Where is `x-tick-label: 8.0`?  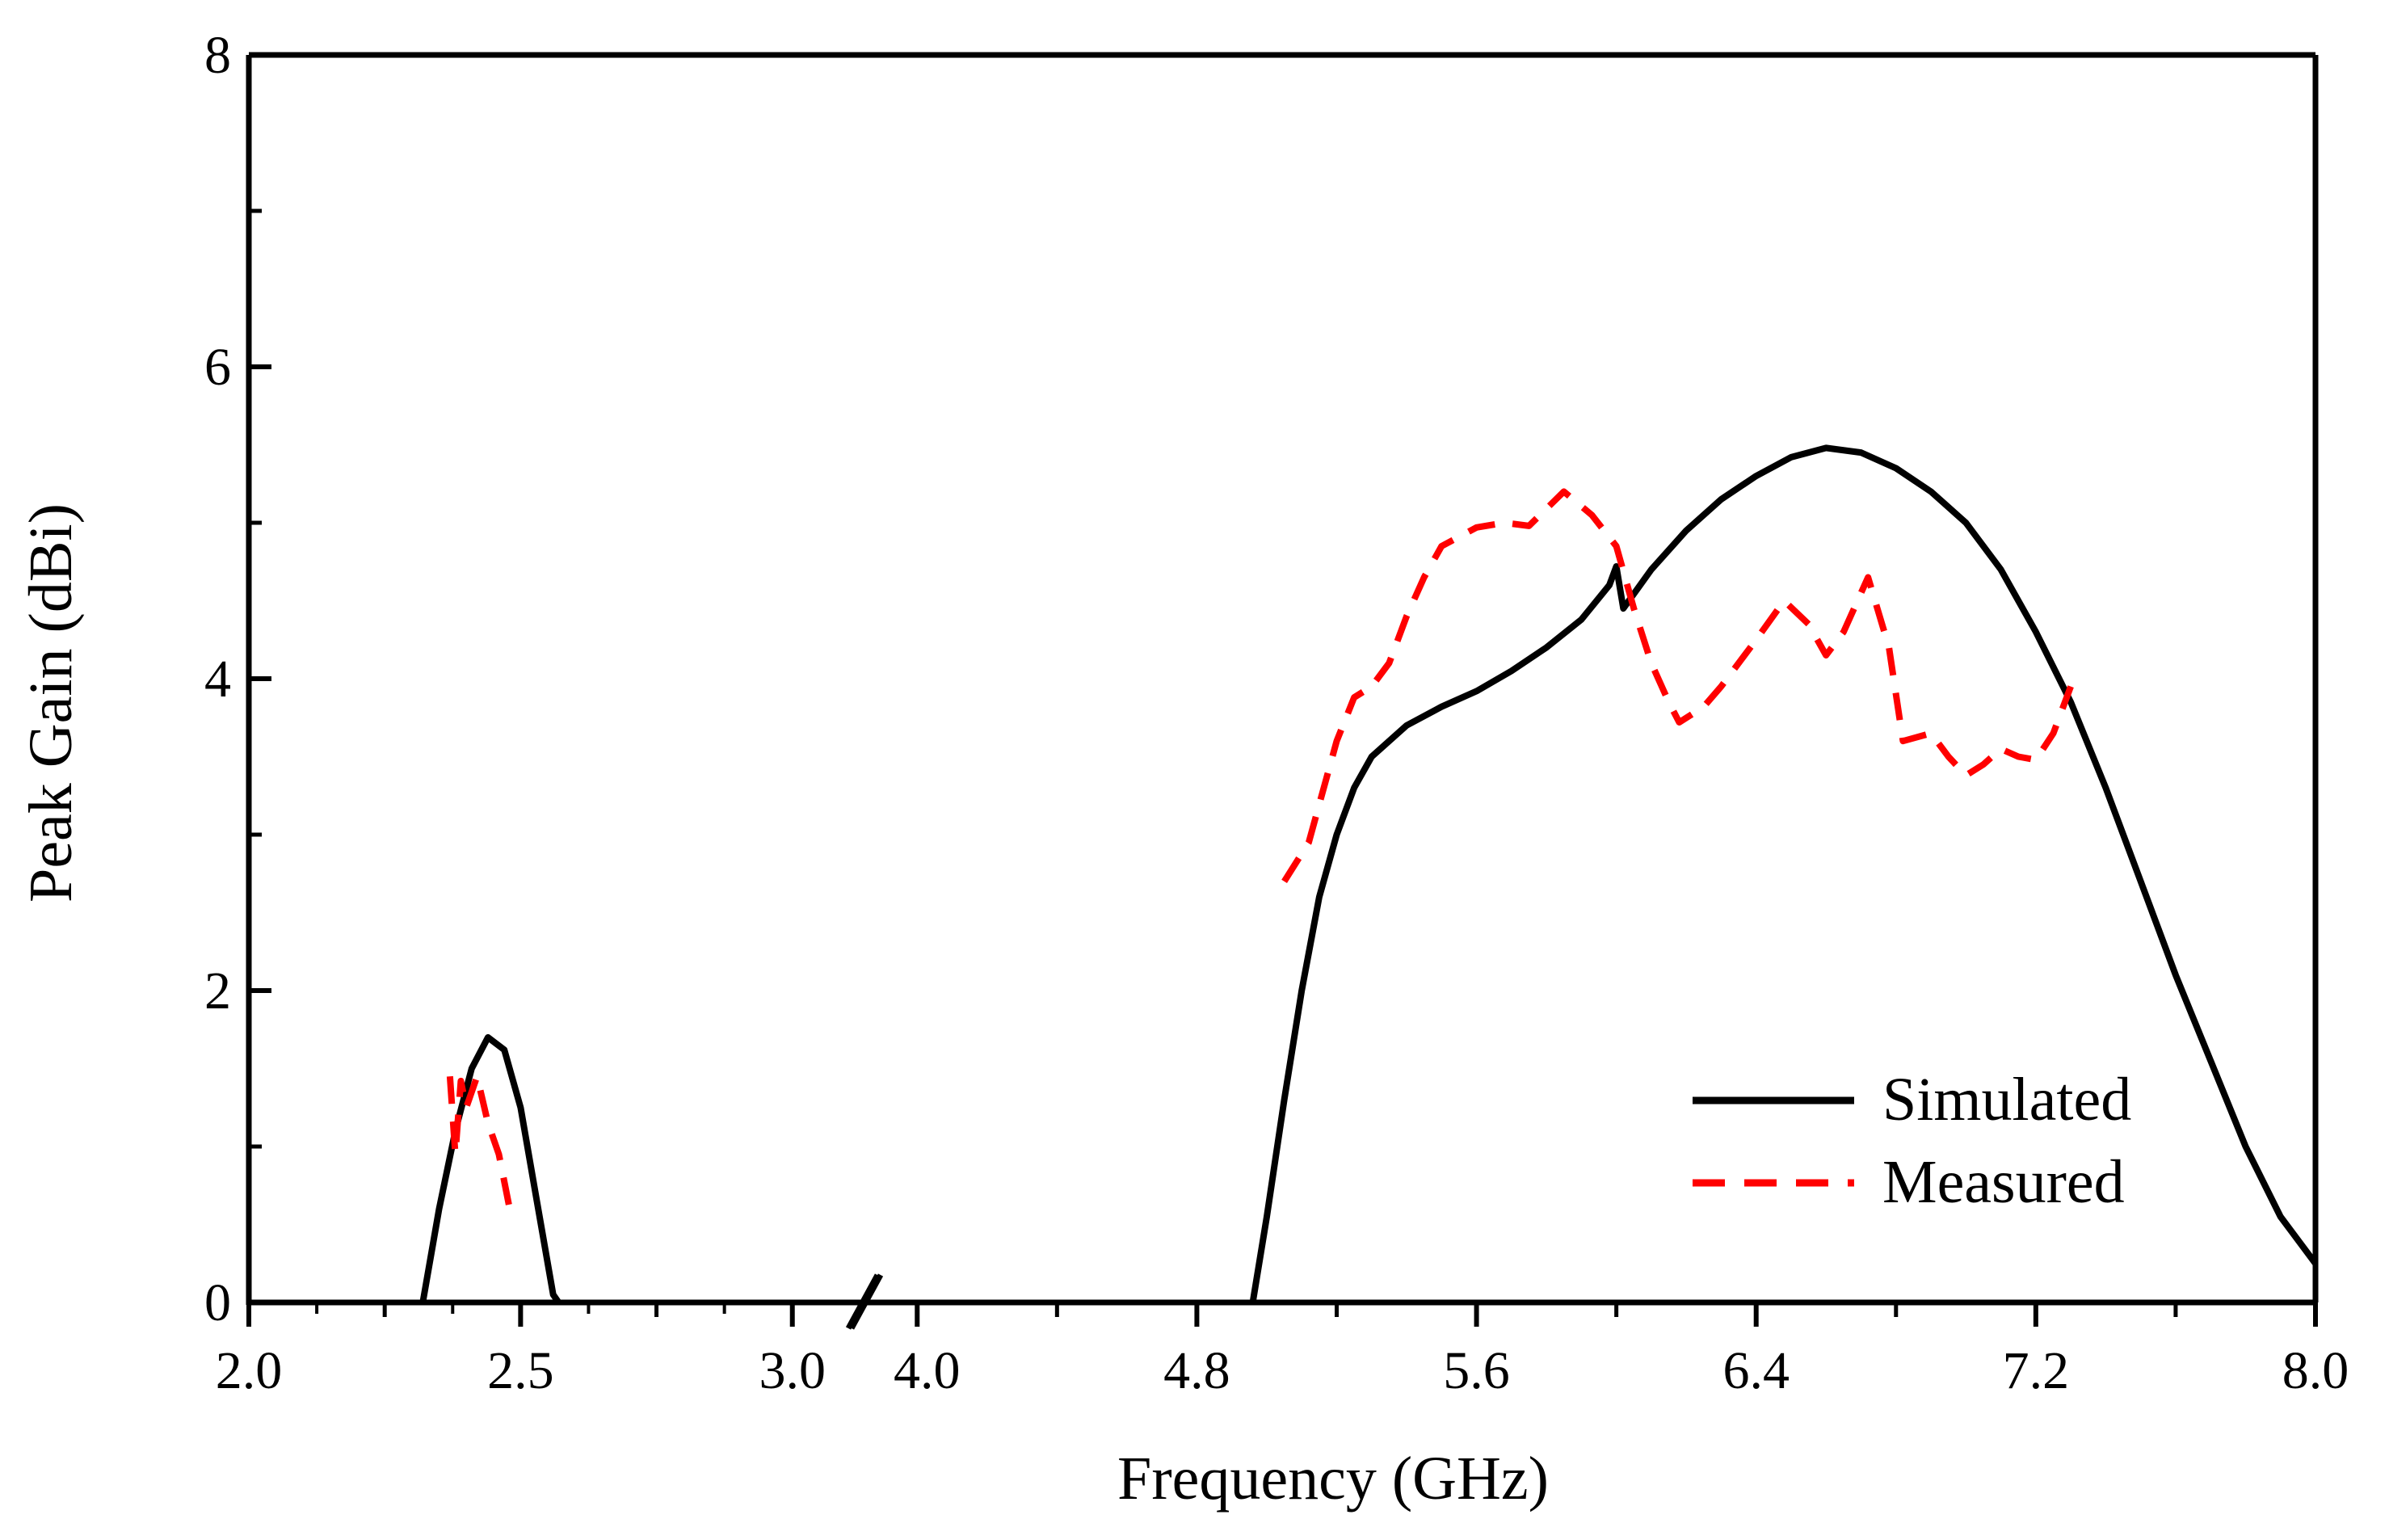 x-tick-label: 8.0 is located at coordinates (2315, 1370).